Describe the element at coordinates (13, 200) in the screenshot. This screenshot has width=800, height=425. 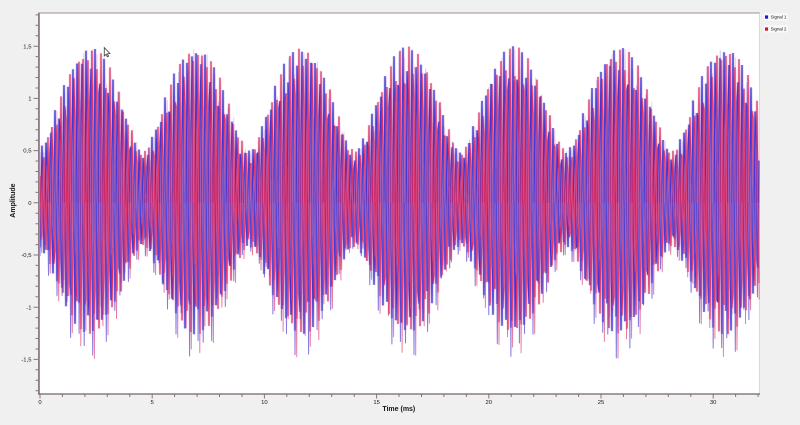
I see `svg-text: Amplitude` at that location.